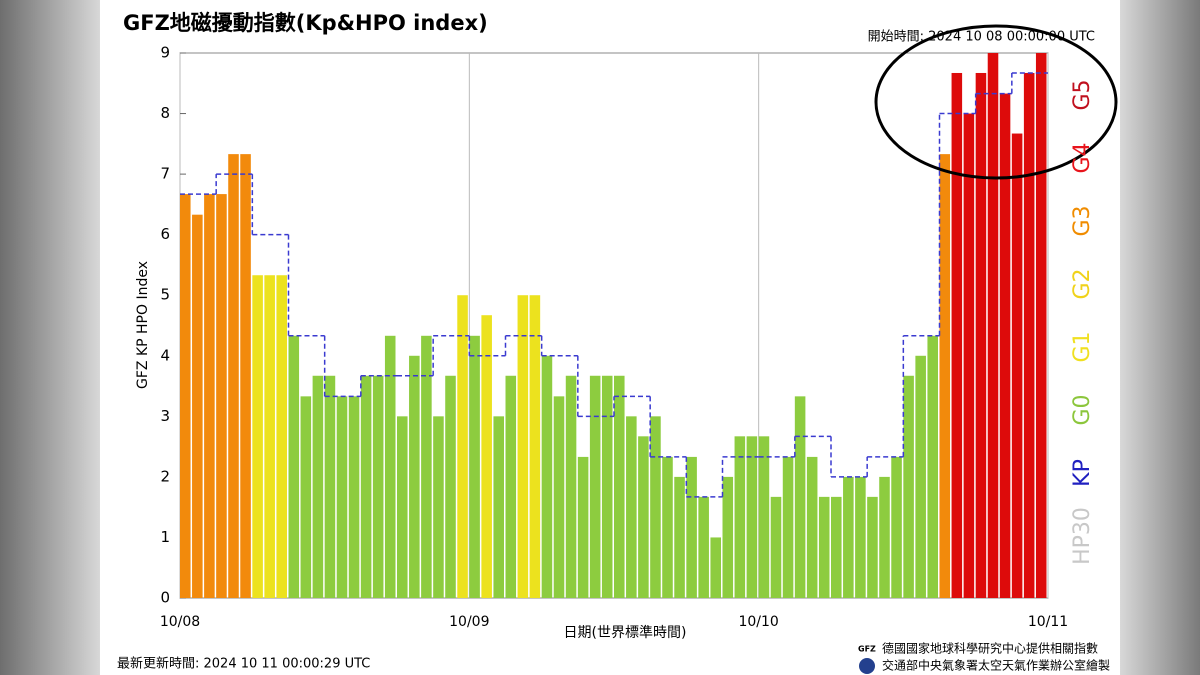  I want to click on y-tick-label: 4, so click(165, 355).